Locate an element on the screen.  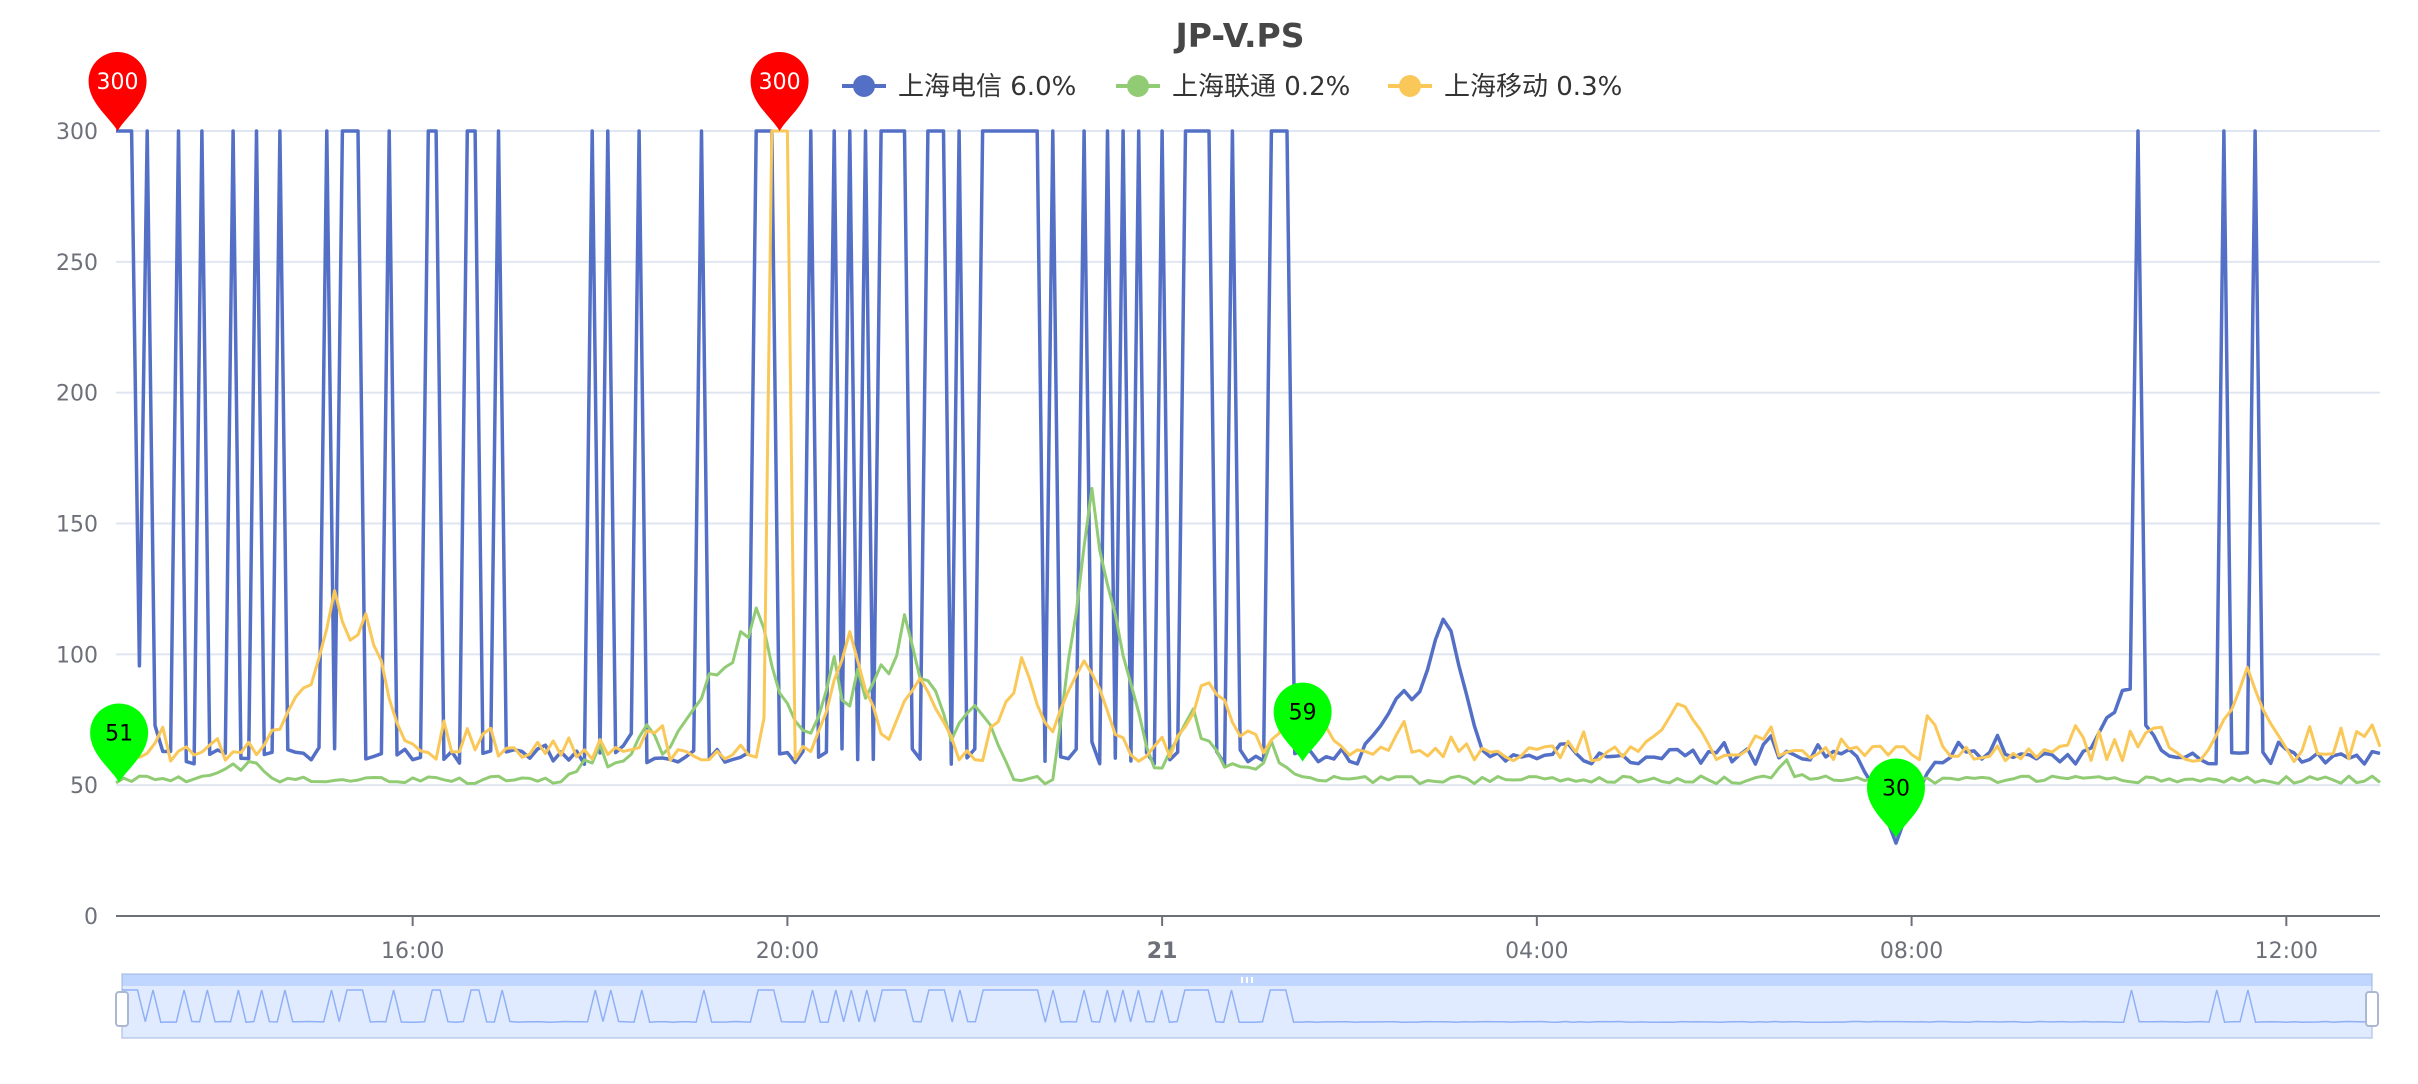
y-tick-label: 50 is located at coordinates (84, 786).